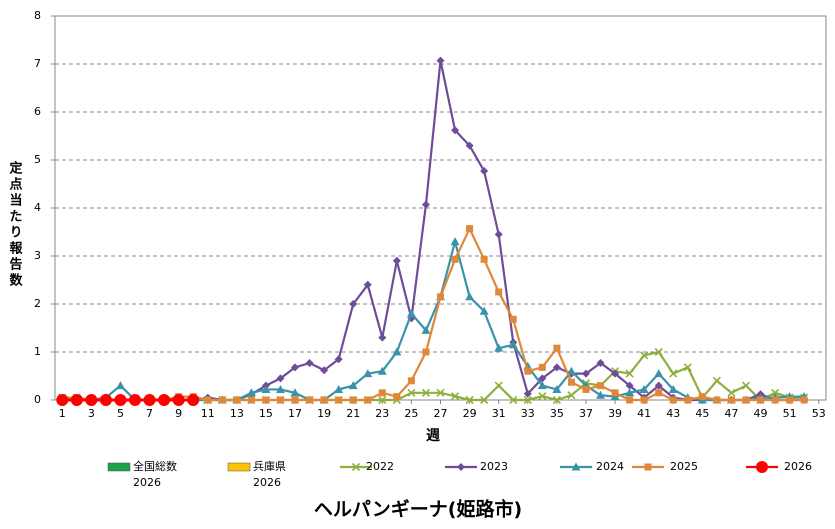 Image resolution: width=835 pixels, height=529 pixels. What do you see at coordinates (149, 413) in the screenshot?
I see `x-tick-label: 7` at bounding box center [149, 413].